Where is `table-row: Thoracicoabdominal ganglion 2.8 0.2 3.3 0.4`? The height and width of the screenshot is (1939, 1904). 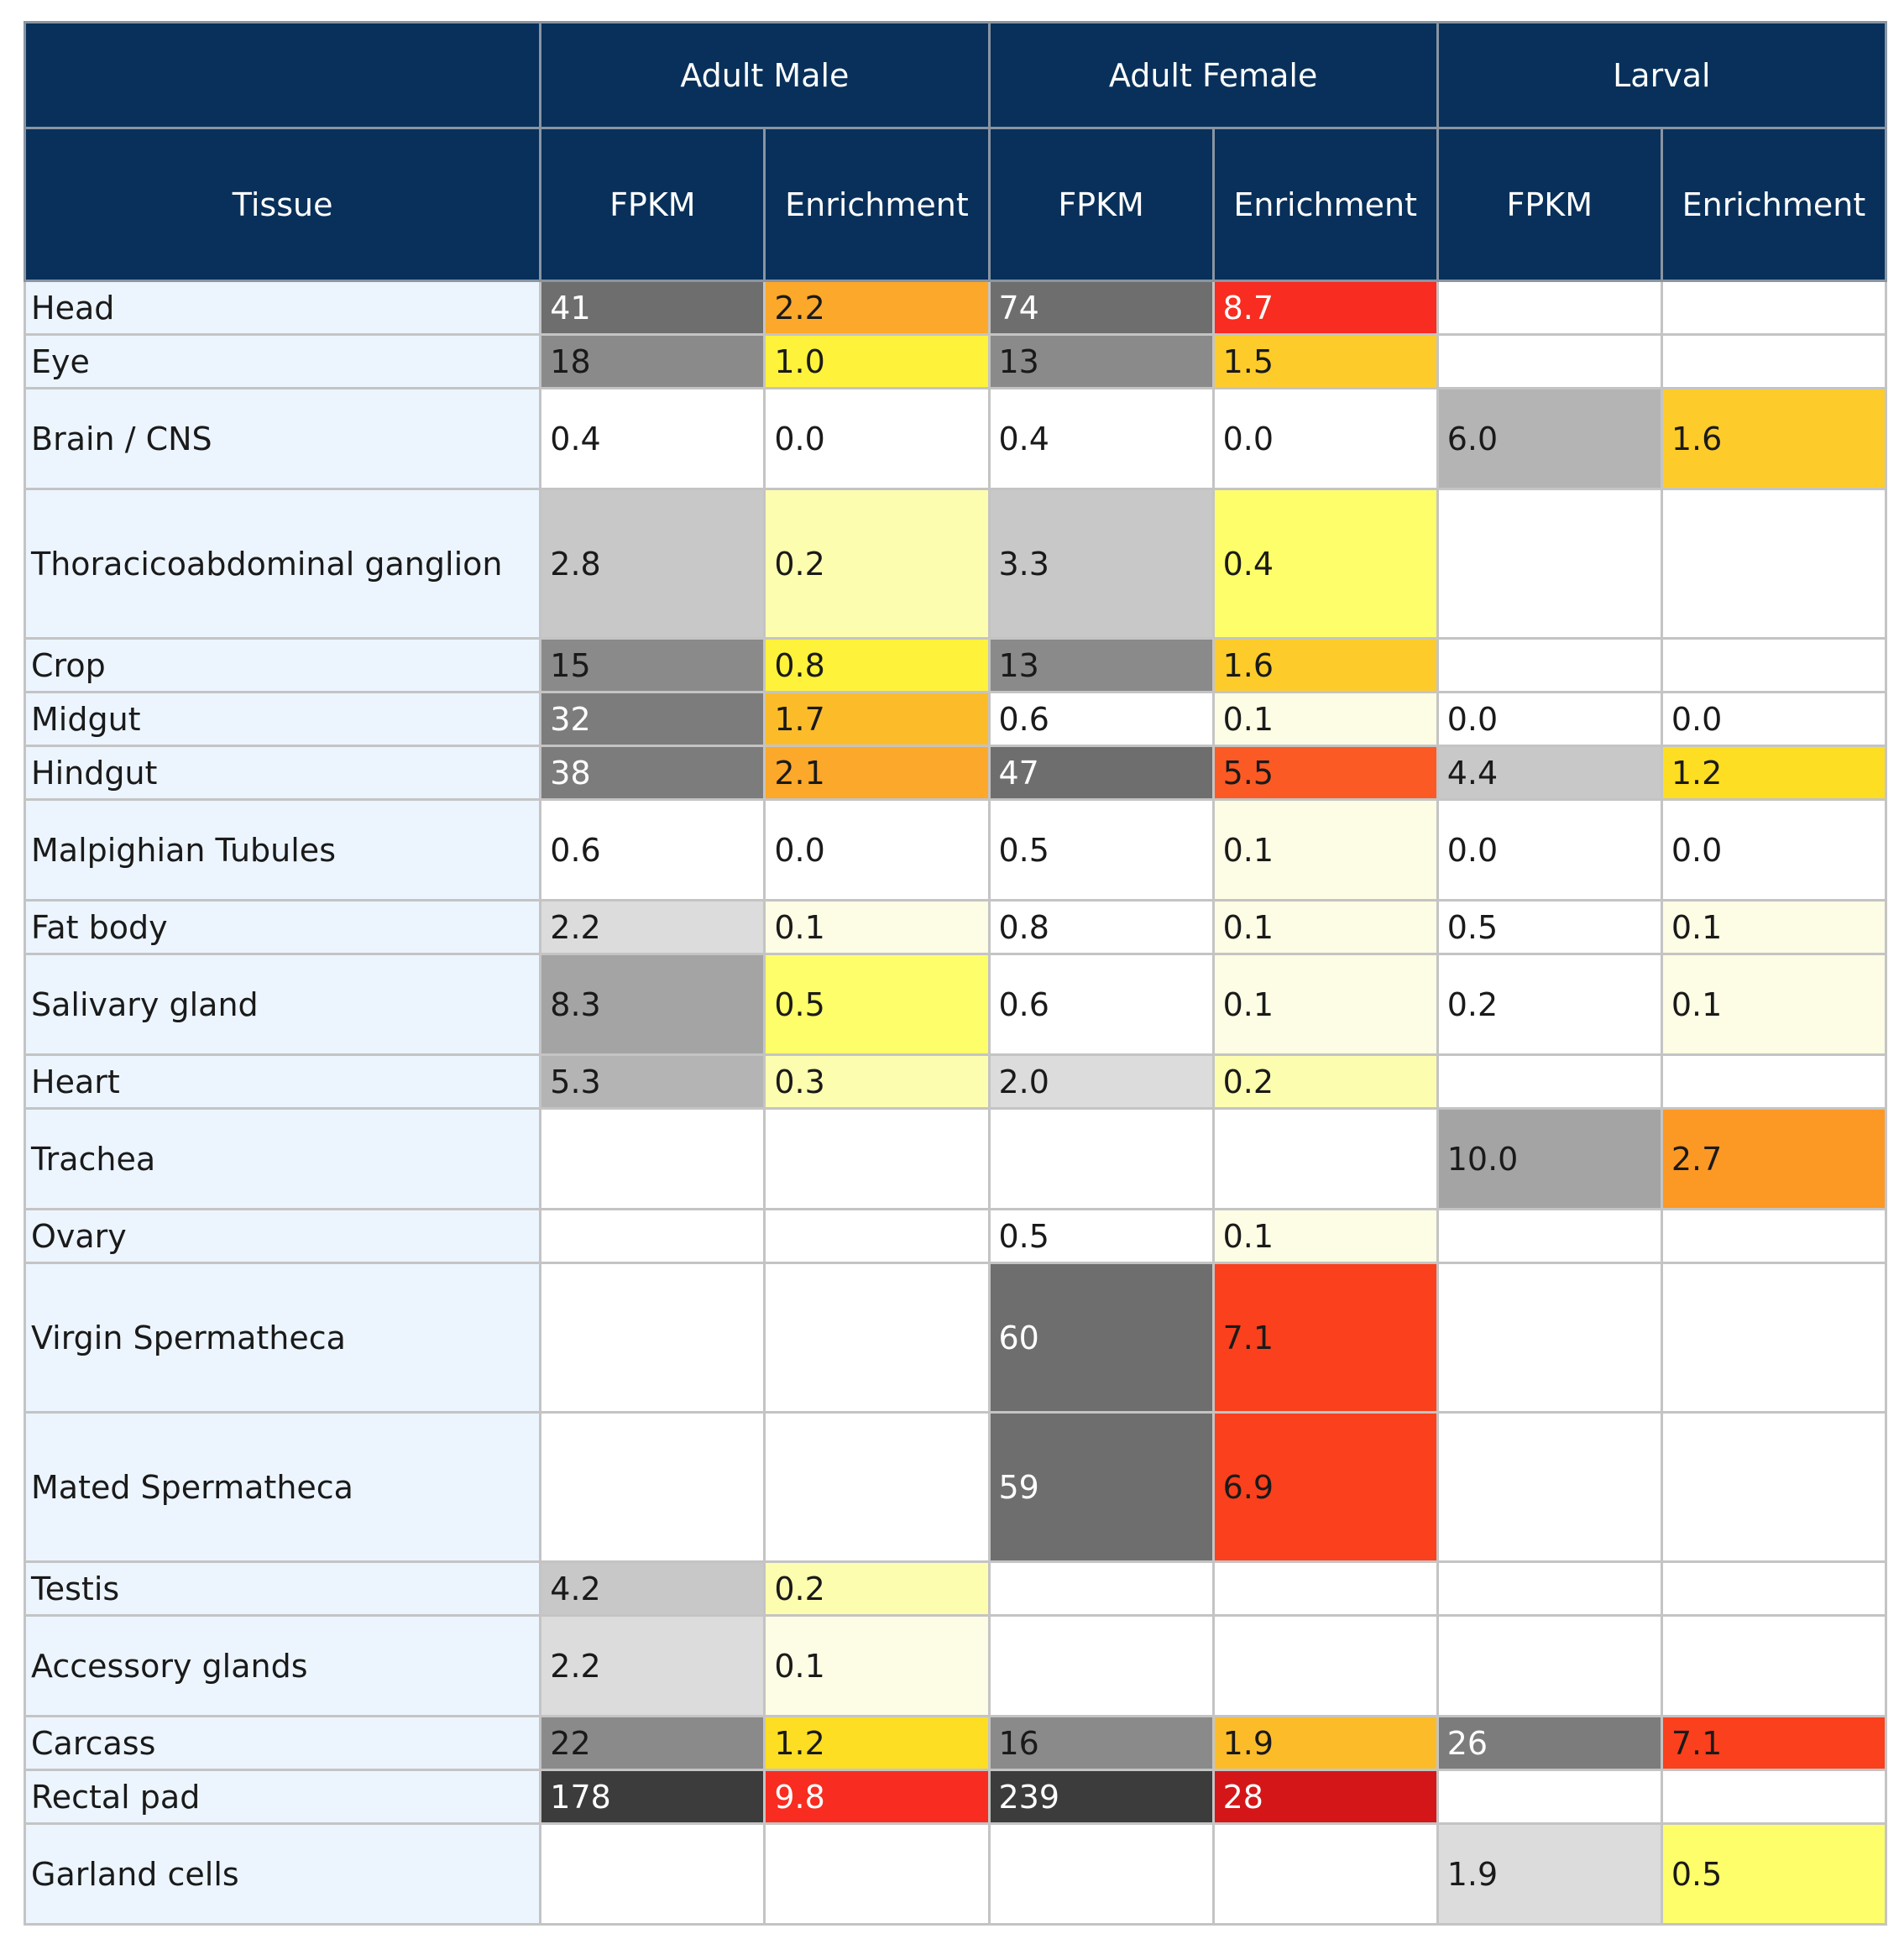
table-row: Thoracicoabdominal ganglion 2.8 0.2 3.3 0.4 is located at coordinates (955, 564).